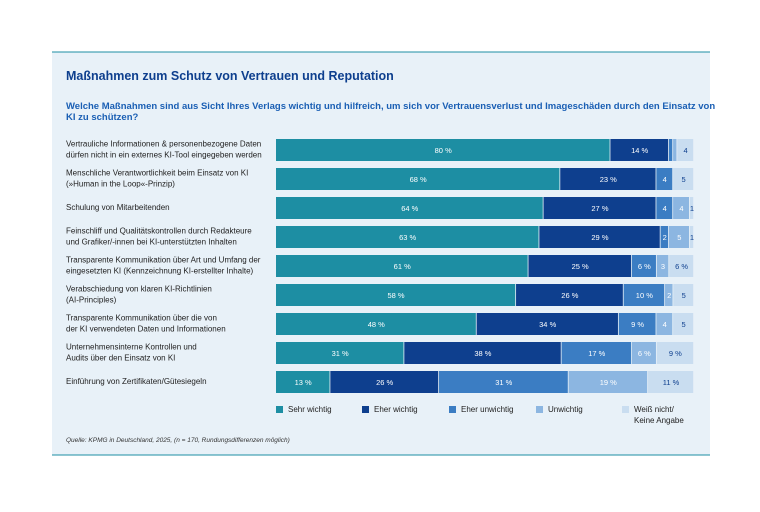 This screenshot has height=512, width=760. Describe the element at coordinates (565, 409) in the screenshot. I see `legend-label: Unwichtig` at that location.